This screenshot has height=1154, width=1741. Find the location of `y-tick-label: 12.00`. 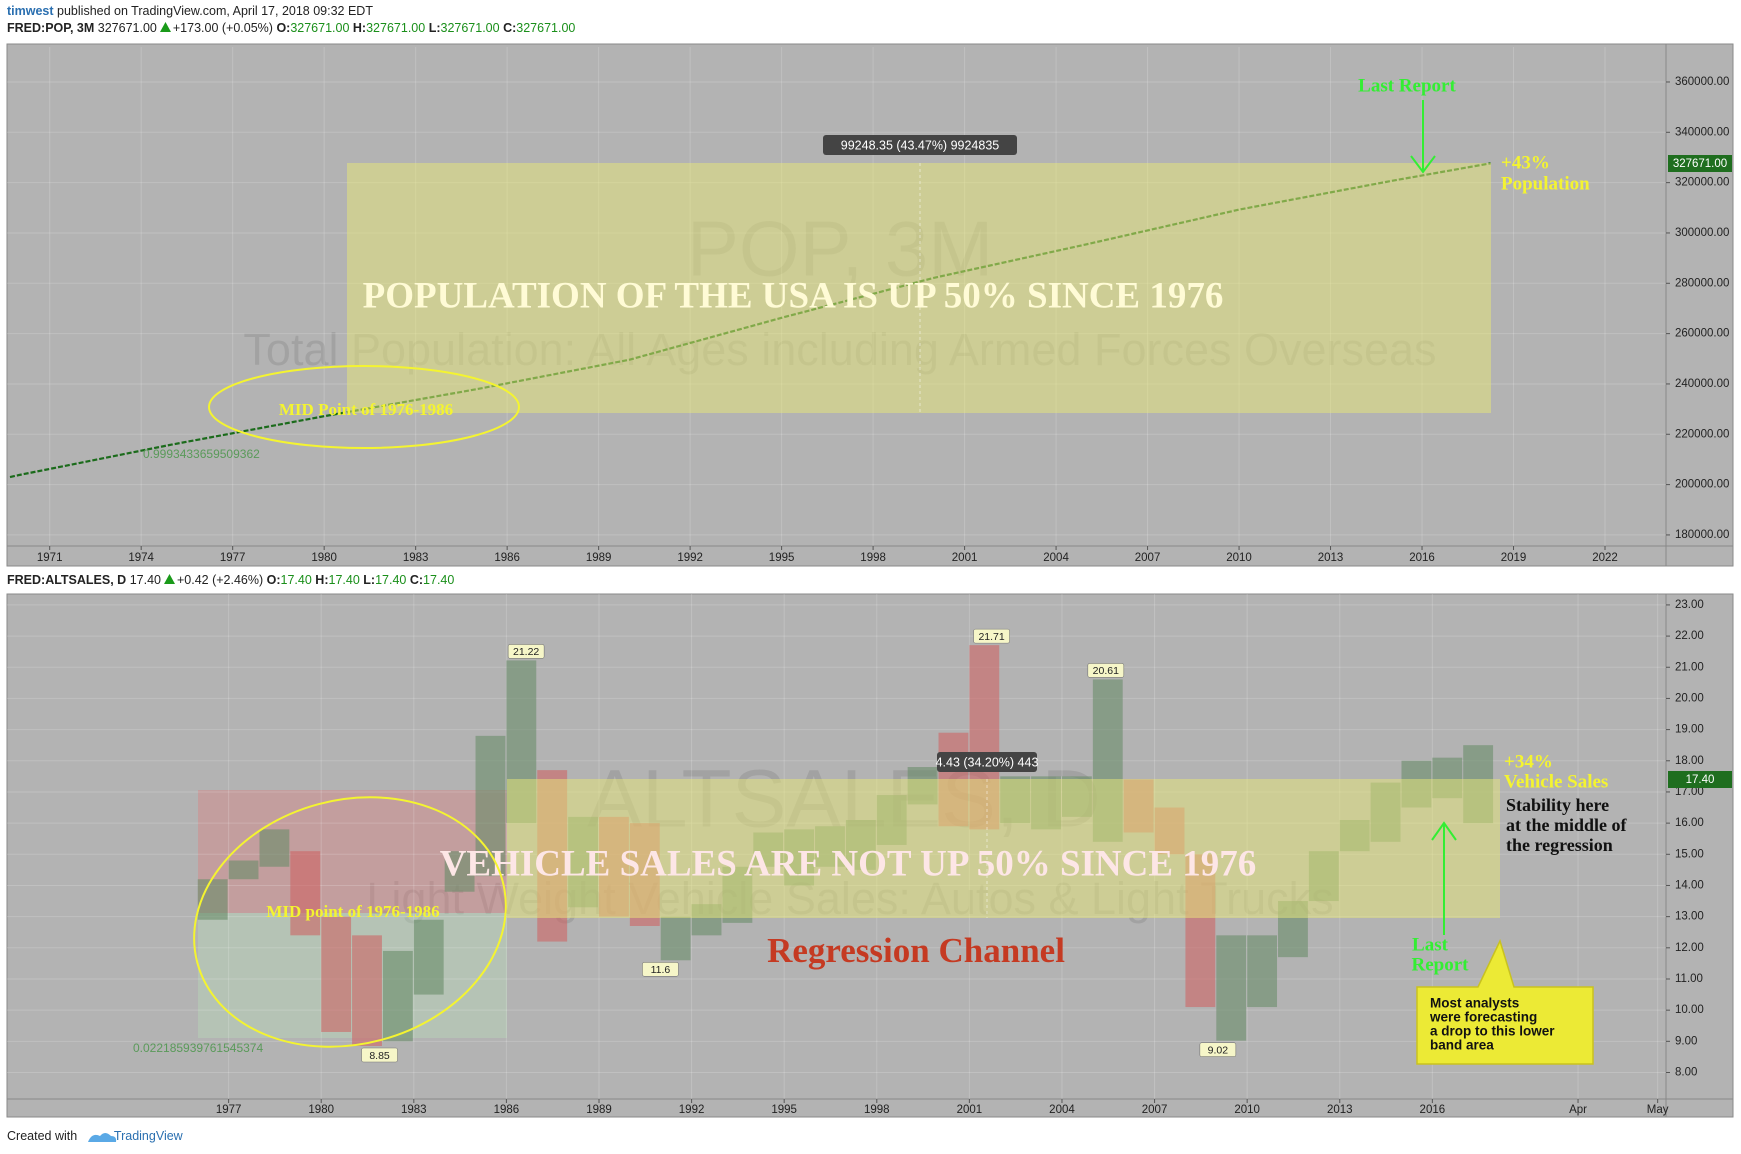

y-tick-label: 12.00 is located at coordinates (1689, 948).